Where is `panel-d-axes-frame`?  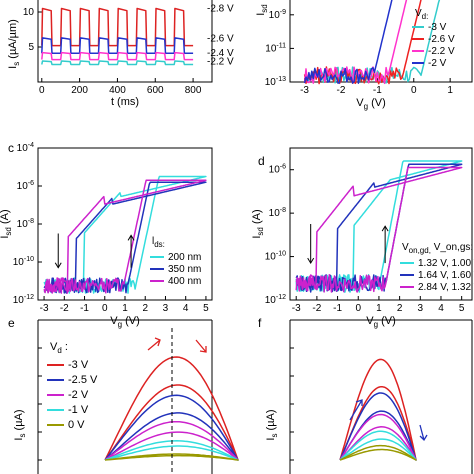
panel-d-axes-frame is located at coordinates (381, 224).